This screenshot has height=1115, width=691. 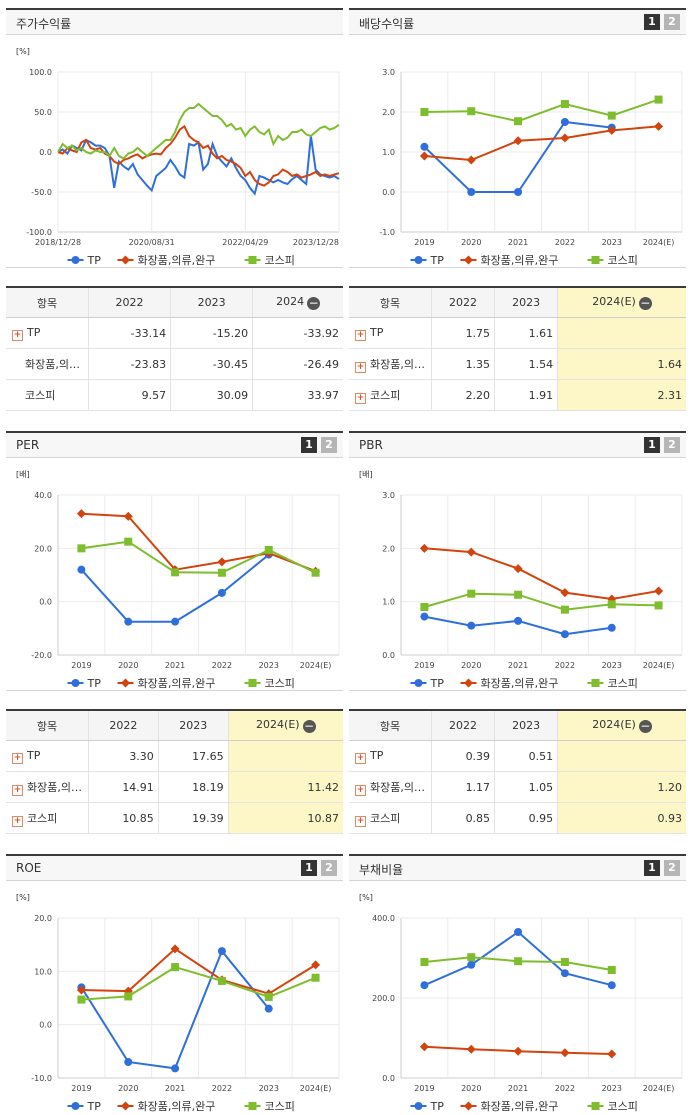 What do you see at coordinates (621, 756) in the screenshot?
I see `cell` at bounding box center [621, 756].